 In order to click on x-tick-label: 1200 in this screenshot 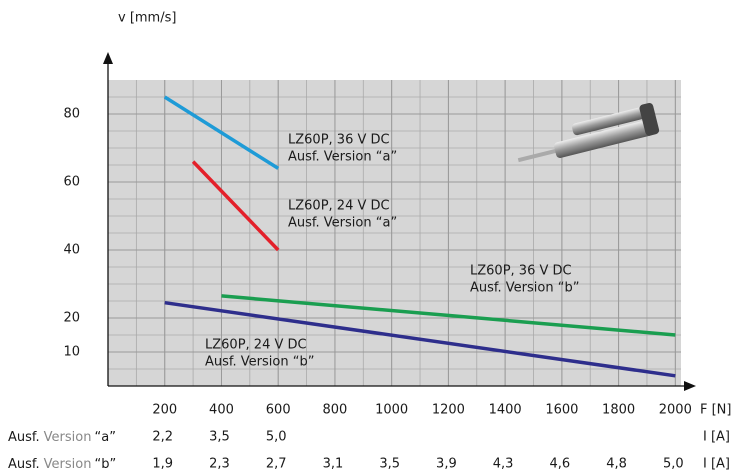, I will do `click(448, 410)`.